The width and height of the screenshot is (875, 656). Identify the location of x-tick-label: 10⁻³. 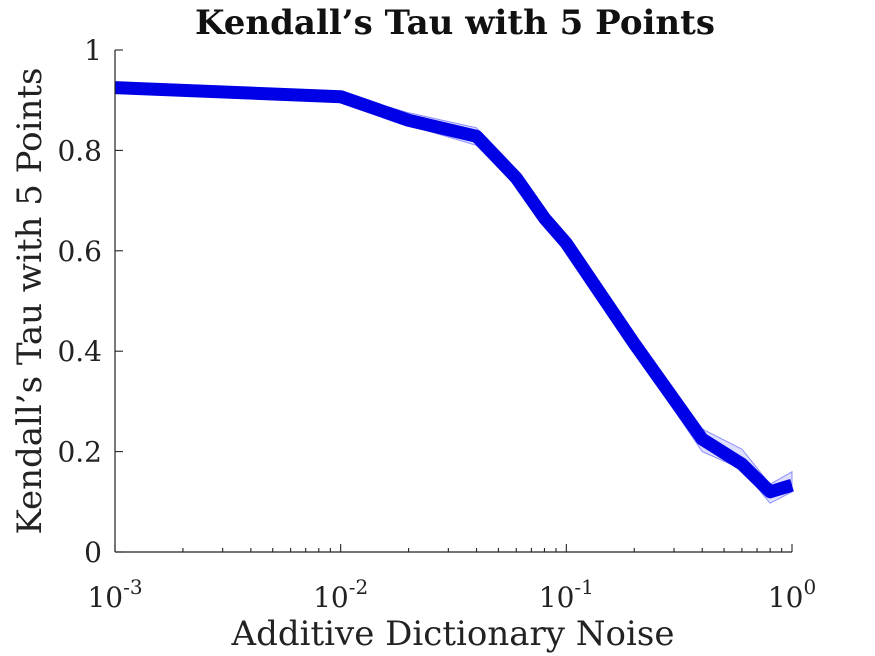
(114, 594).